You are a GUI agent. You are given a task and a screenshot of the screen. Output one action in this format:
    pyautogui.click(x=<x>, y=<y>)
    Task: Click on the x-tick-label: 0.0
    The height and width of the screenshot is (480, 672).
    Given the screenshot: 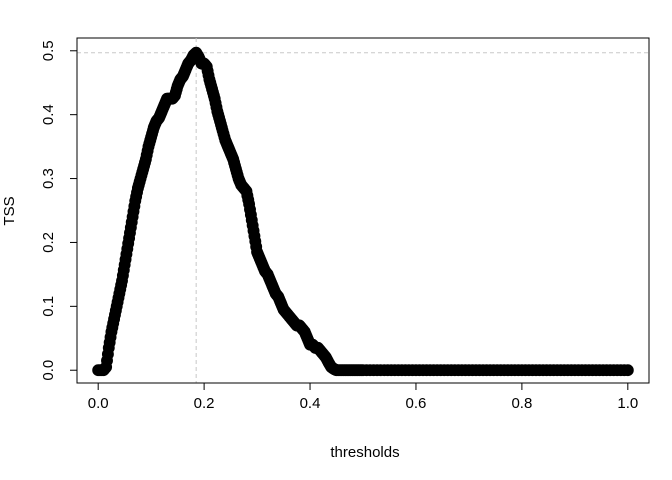 What is the action you would take?
    pyautogui.click(x=98, y=403)
    